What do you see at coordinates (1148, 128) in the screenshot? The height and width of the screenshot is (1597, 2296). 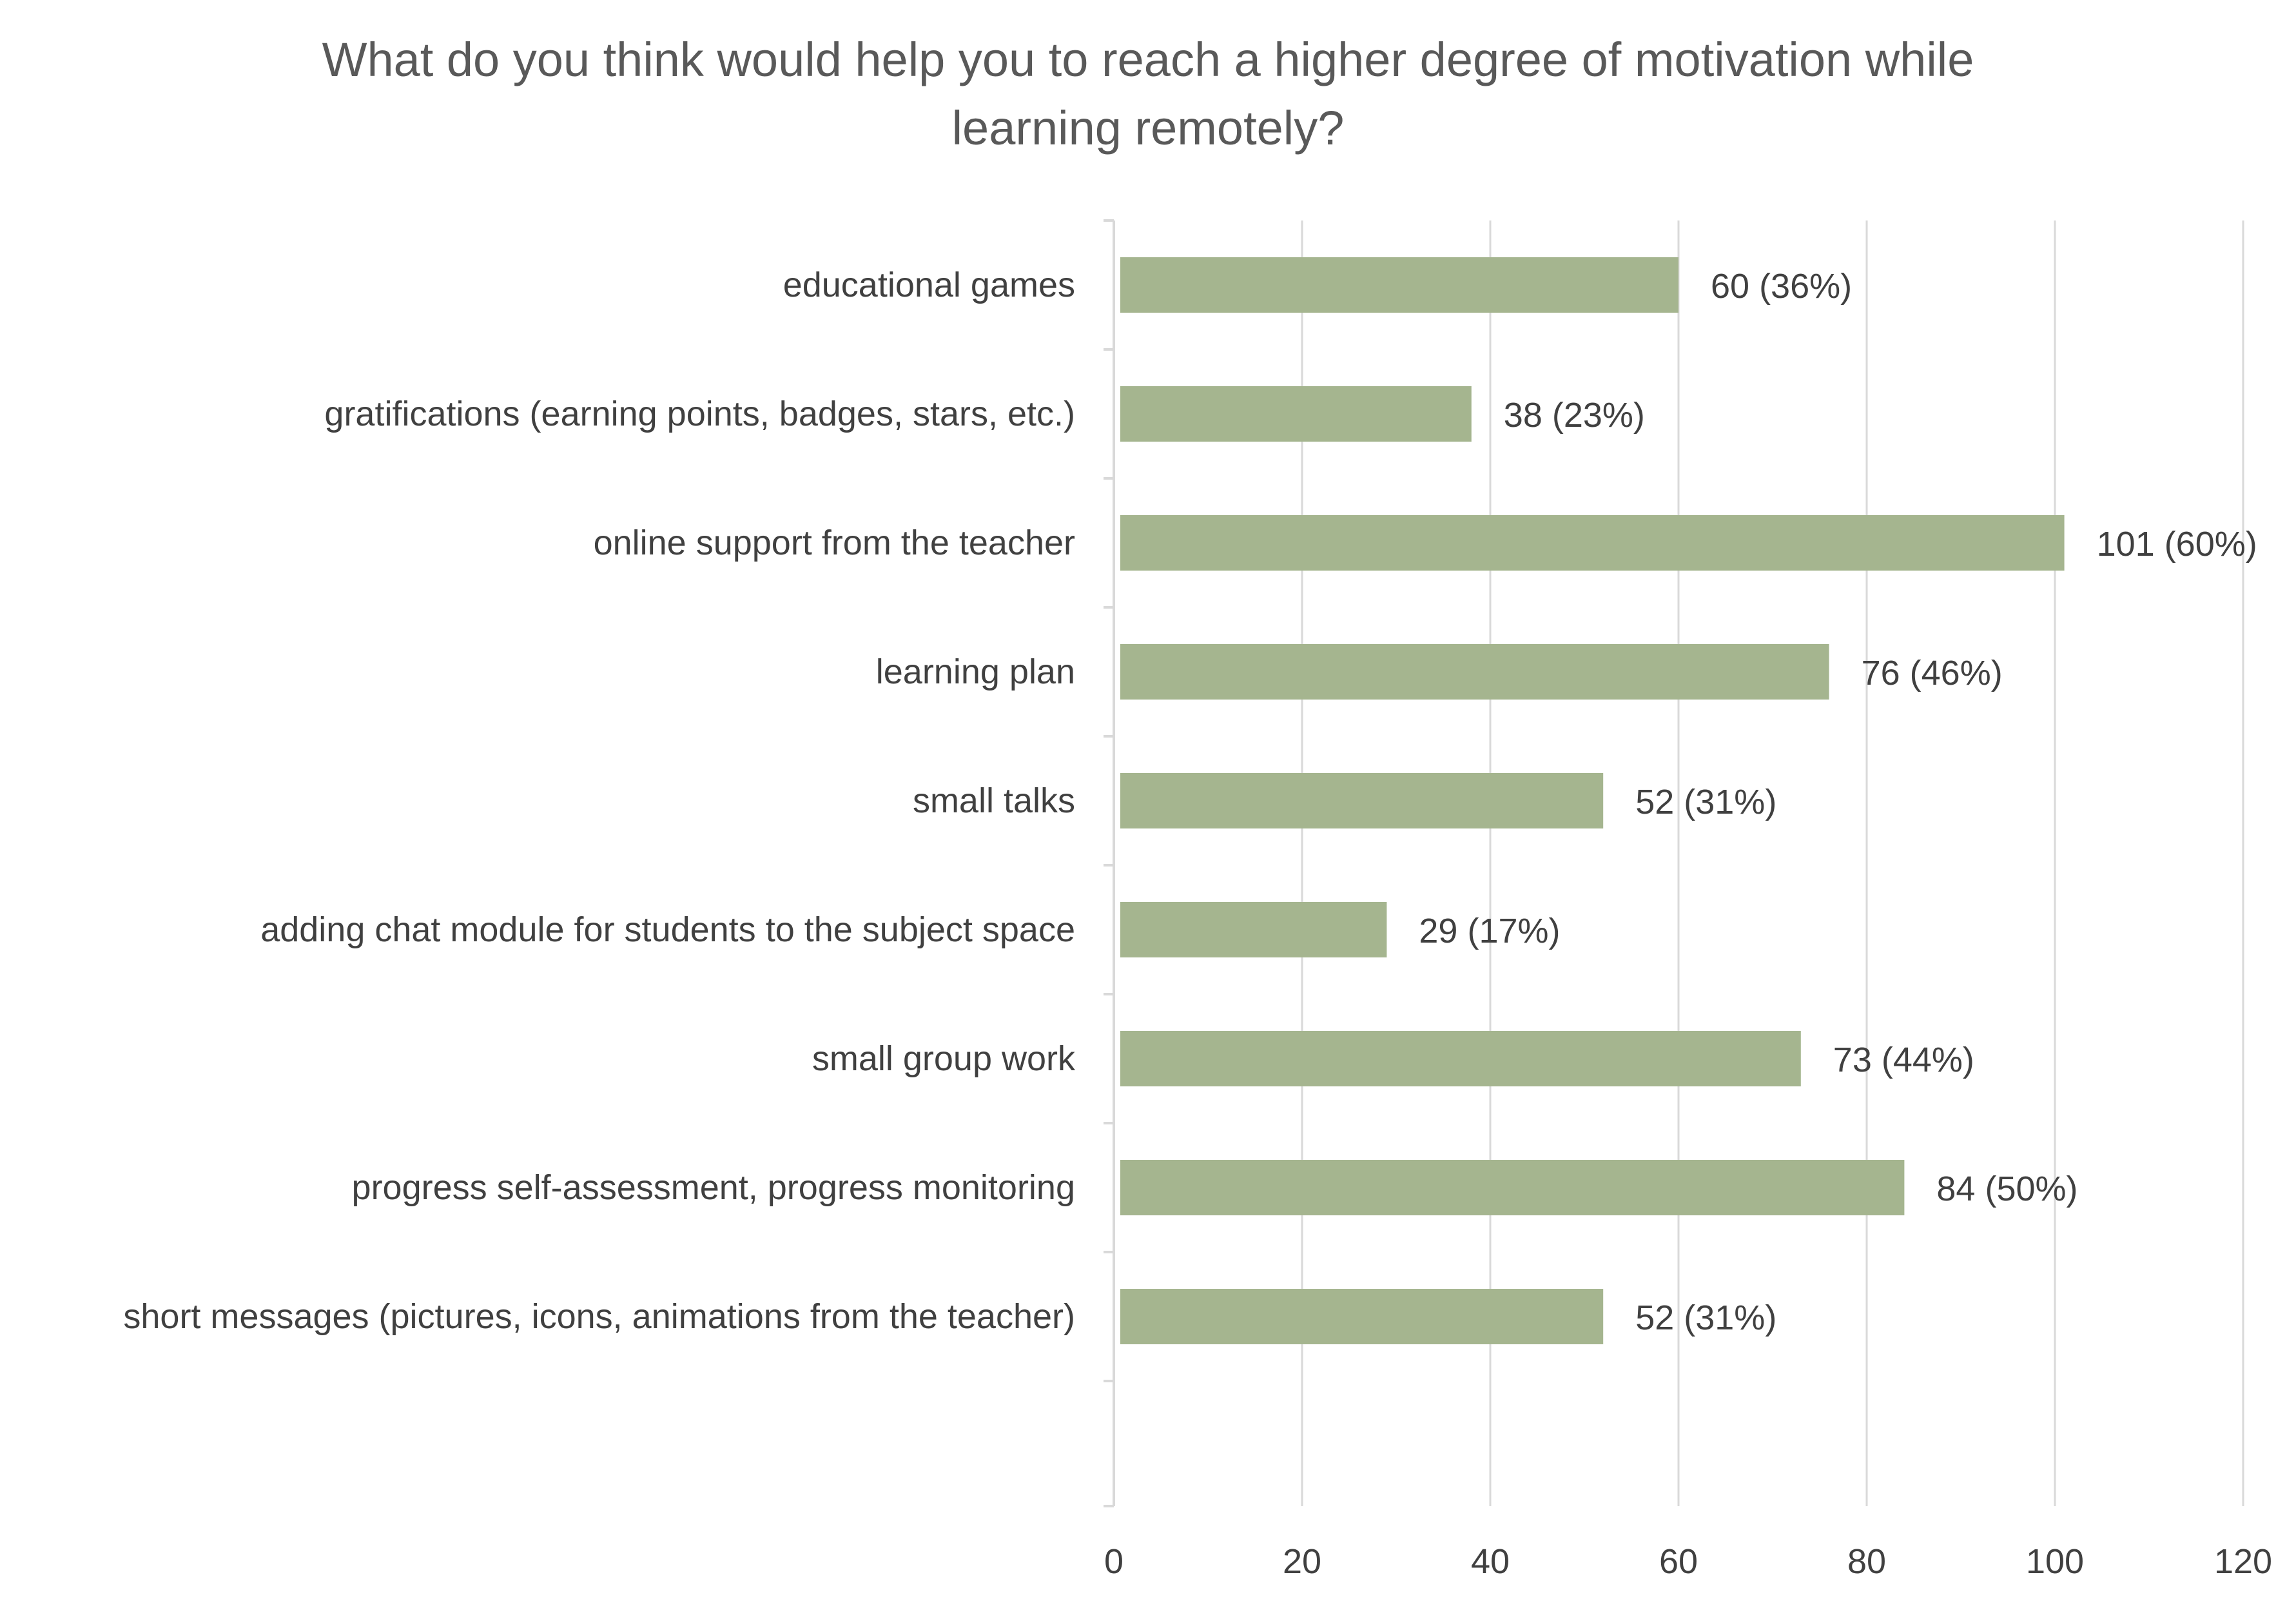 I see `chart-title-line-2: learning remotely?` at bounding box center [1148, 128].